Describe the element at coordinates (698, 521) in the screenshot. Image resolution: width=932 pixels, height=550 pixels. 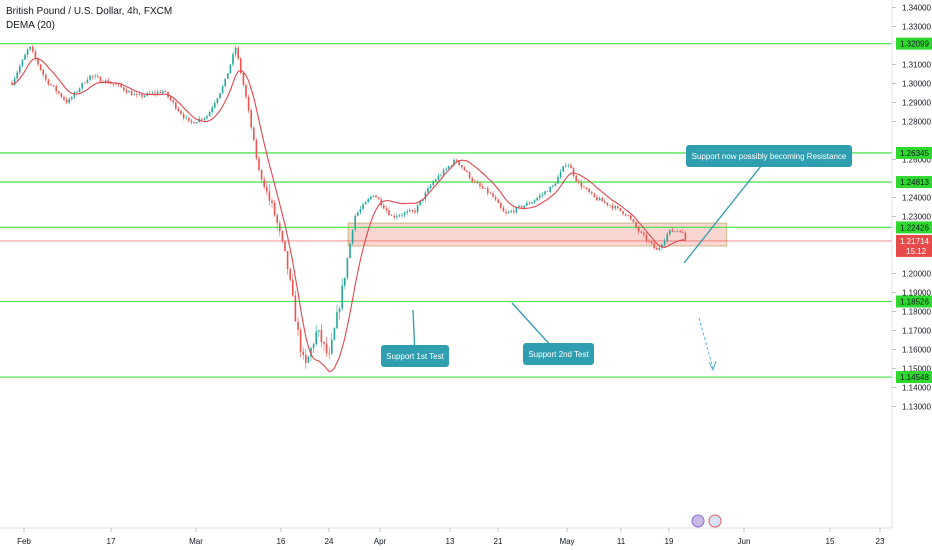
I see `uk-event-flag-icon` at that location.